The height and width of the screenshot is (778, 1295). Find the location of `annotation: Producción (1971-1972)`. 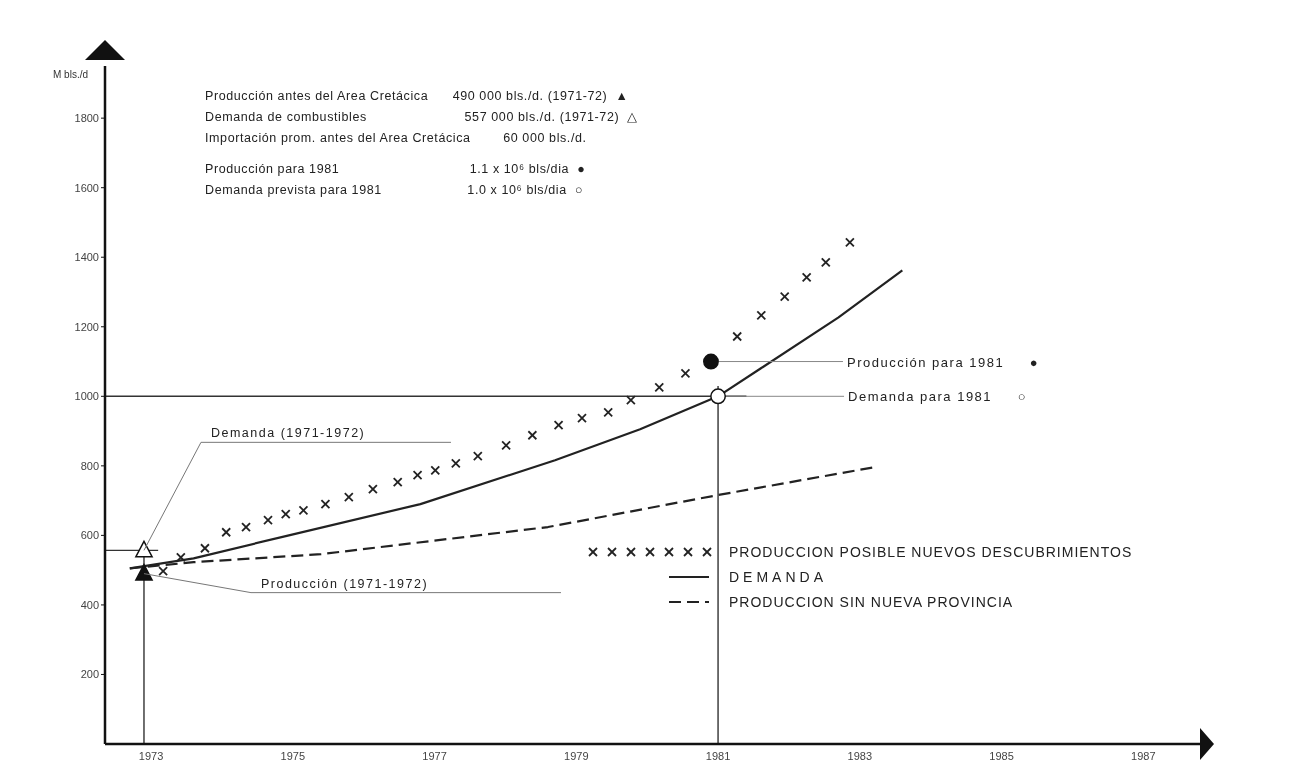

annotation: Producción (1971-1972) is located at coordinates (344, 583).